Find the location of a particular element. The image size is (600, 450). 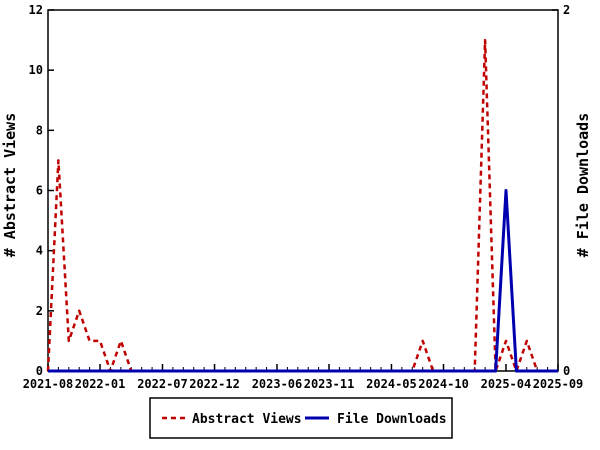

legend-box is located at coordinates (301, 418).